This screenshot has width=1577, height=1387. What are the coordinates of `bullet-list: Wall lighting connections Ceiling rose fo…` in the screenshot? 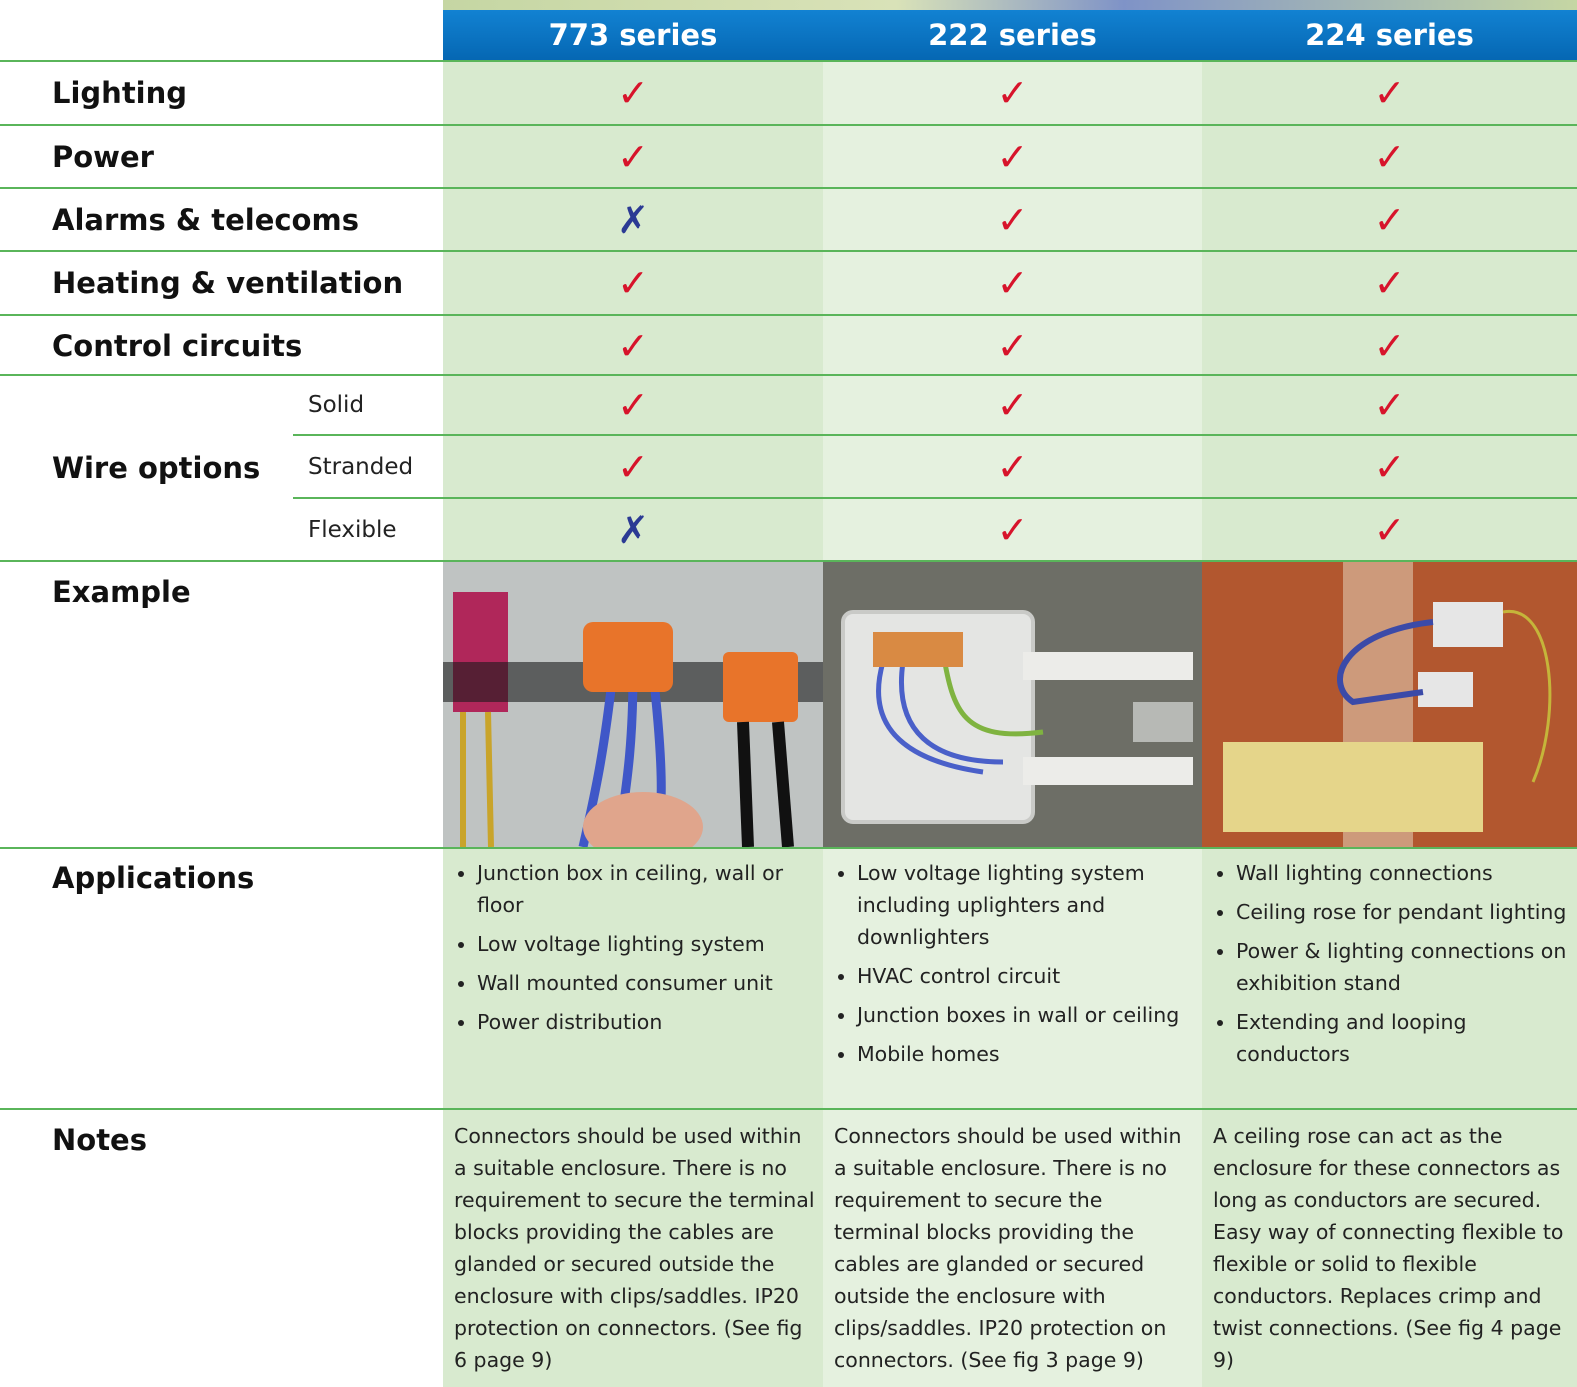 It's located at (1389, 963).